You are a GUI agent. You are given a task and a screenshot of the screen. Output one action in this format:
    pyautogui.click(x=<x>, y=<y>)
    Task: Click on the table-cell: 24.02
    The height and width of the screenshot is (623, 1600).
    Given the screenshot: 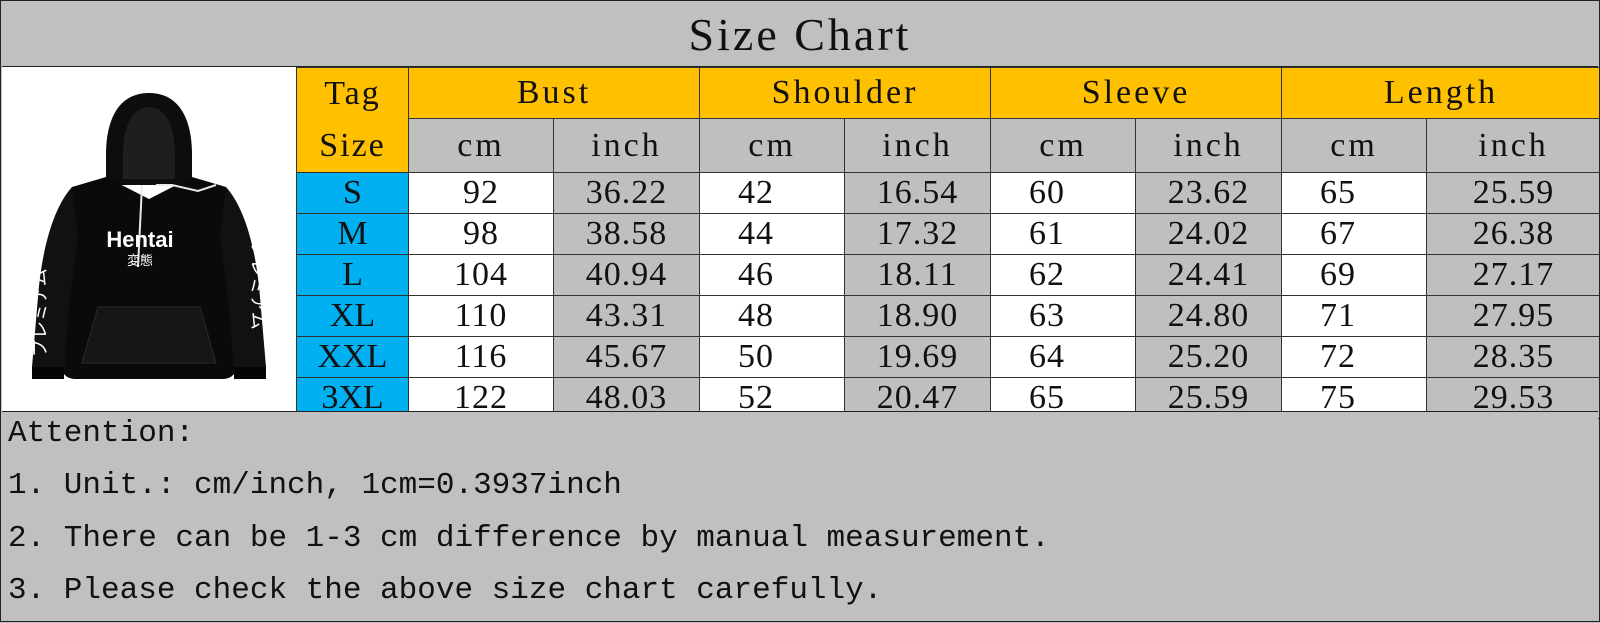 What is the action you would take?
    pyautogui.click(x=1209, y=234)
    